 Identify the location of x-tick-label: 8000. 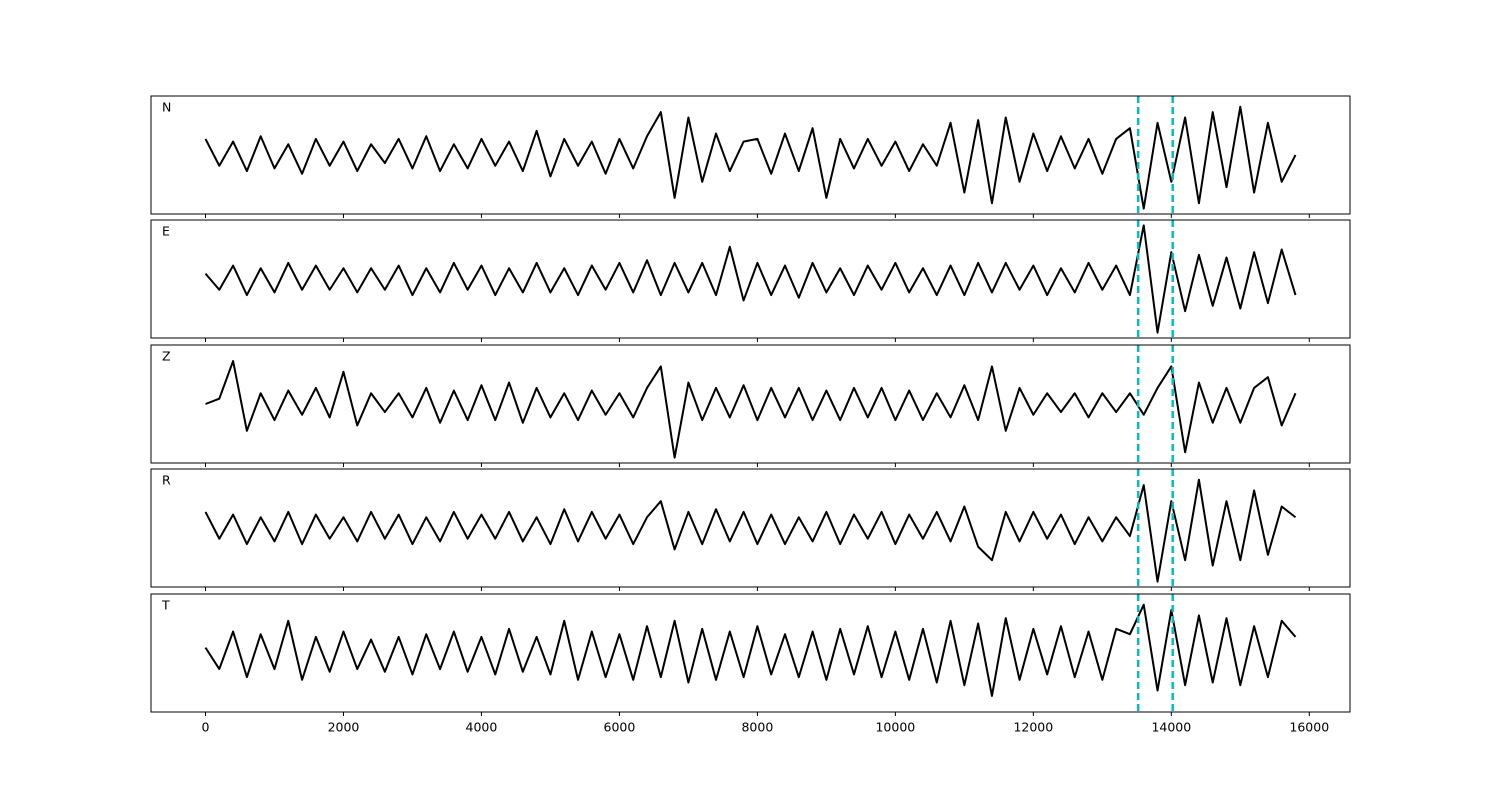
(757, 727).